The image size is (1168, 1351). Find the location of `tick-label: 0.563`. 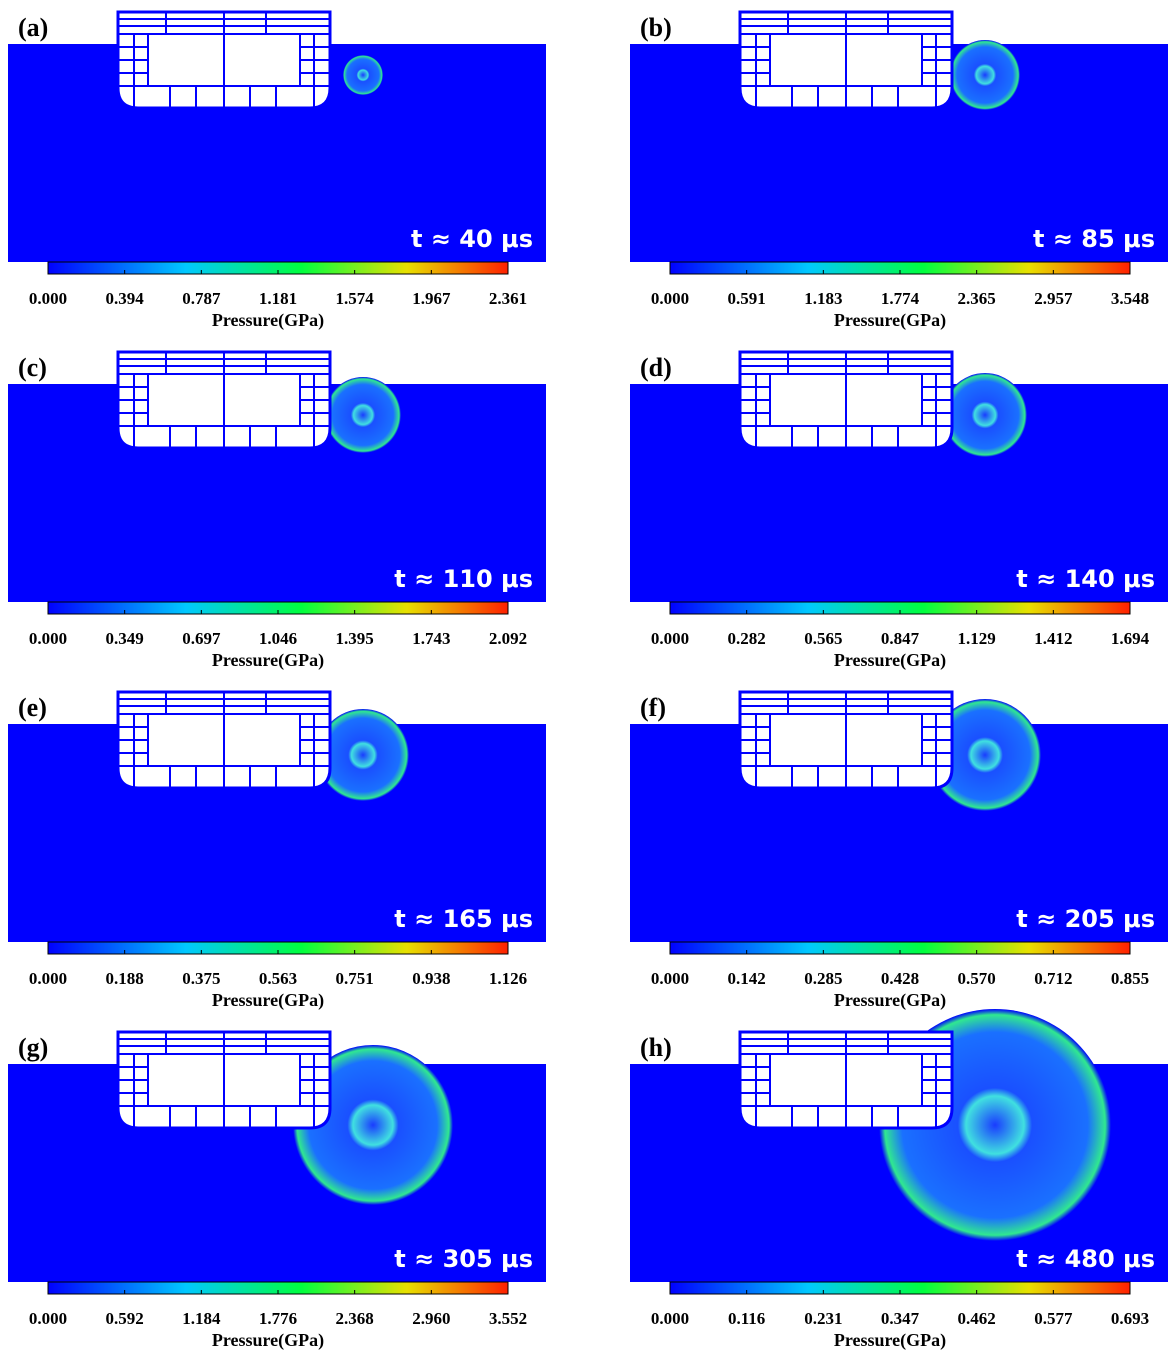

tick-label: 0.563 is located at coordinates (278, 978).